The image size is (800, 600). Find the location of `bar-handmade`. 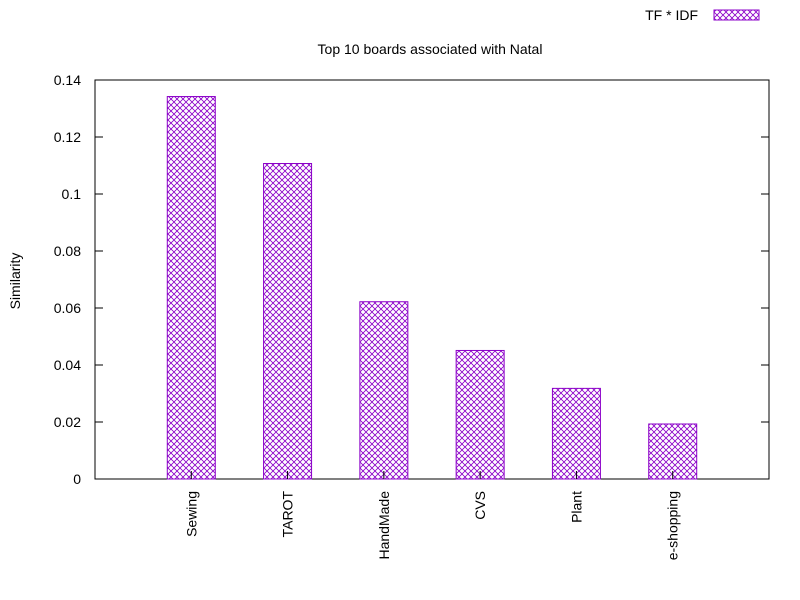

bar-handmade is located at coordinates (384, 390).